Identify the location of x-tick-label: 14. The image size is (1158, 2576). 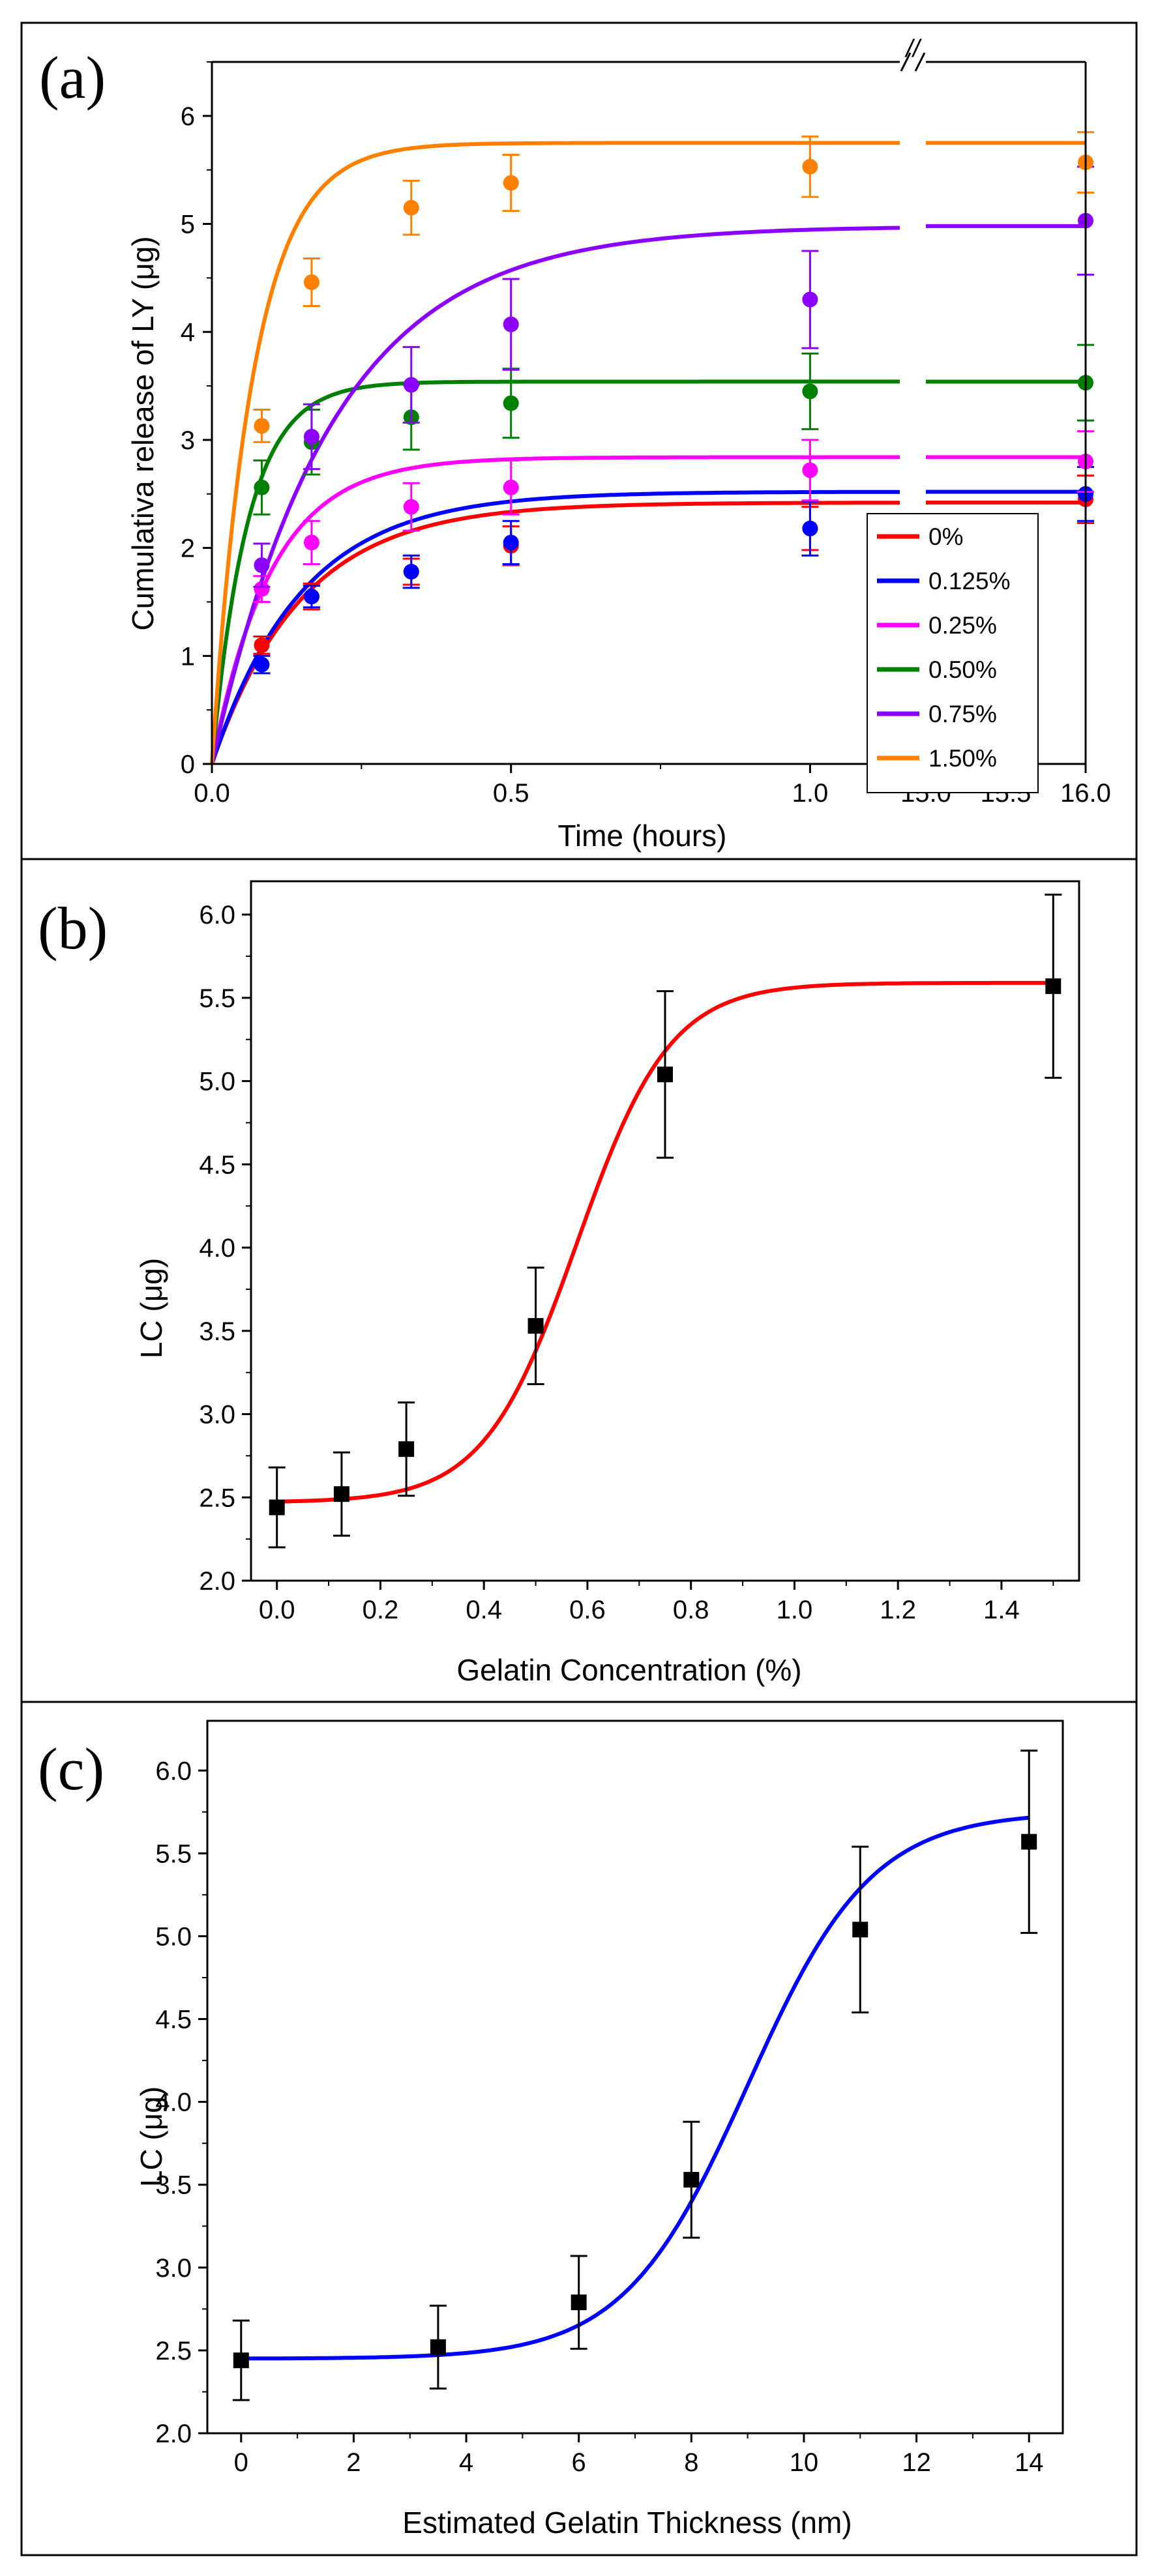
(1029, 2462).